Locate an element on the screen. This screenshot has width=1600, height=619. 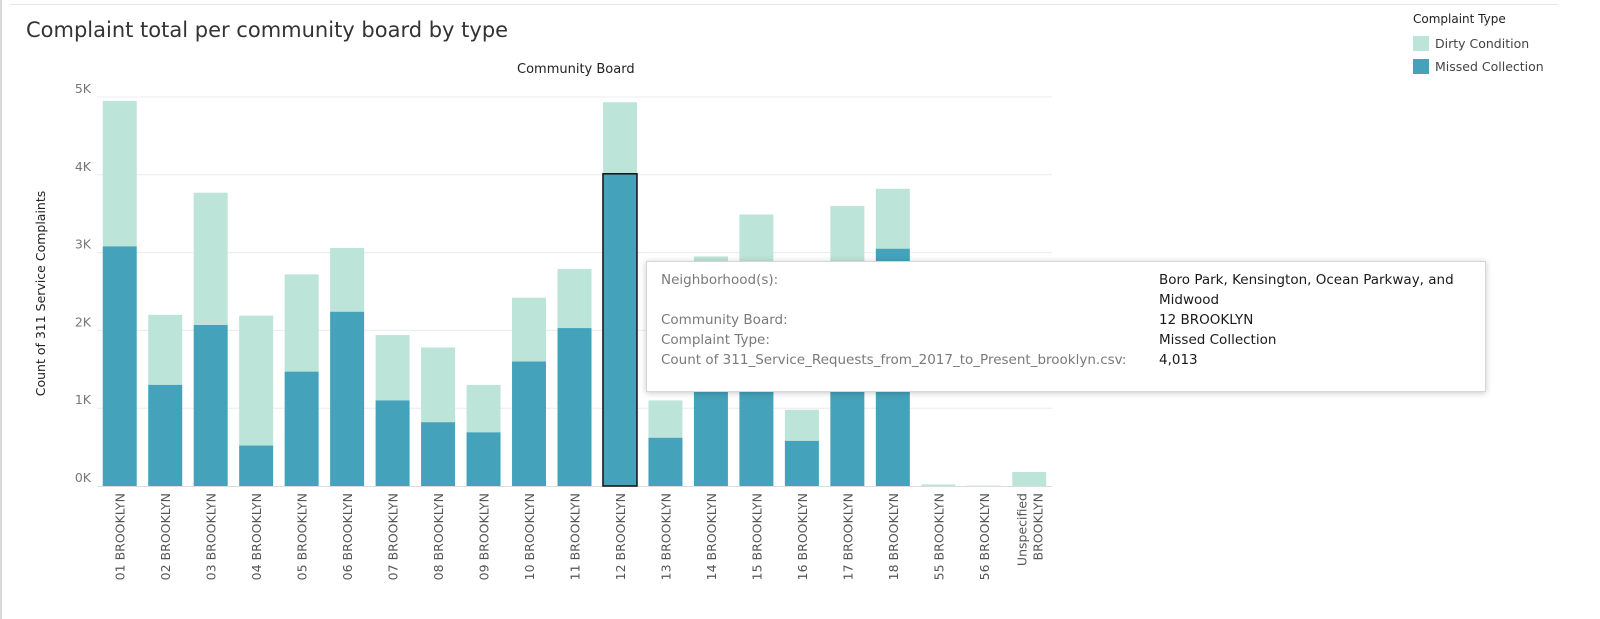
x-category-label: 05 BROOKLYN is located at coordinates (302, 536).